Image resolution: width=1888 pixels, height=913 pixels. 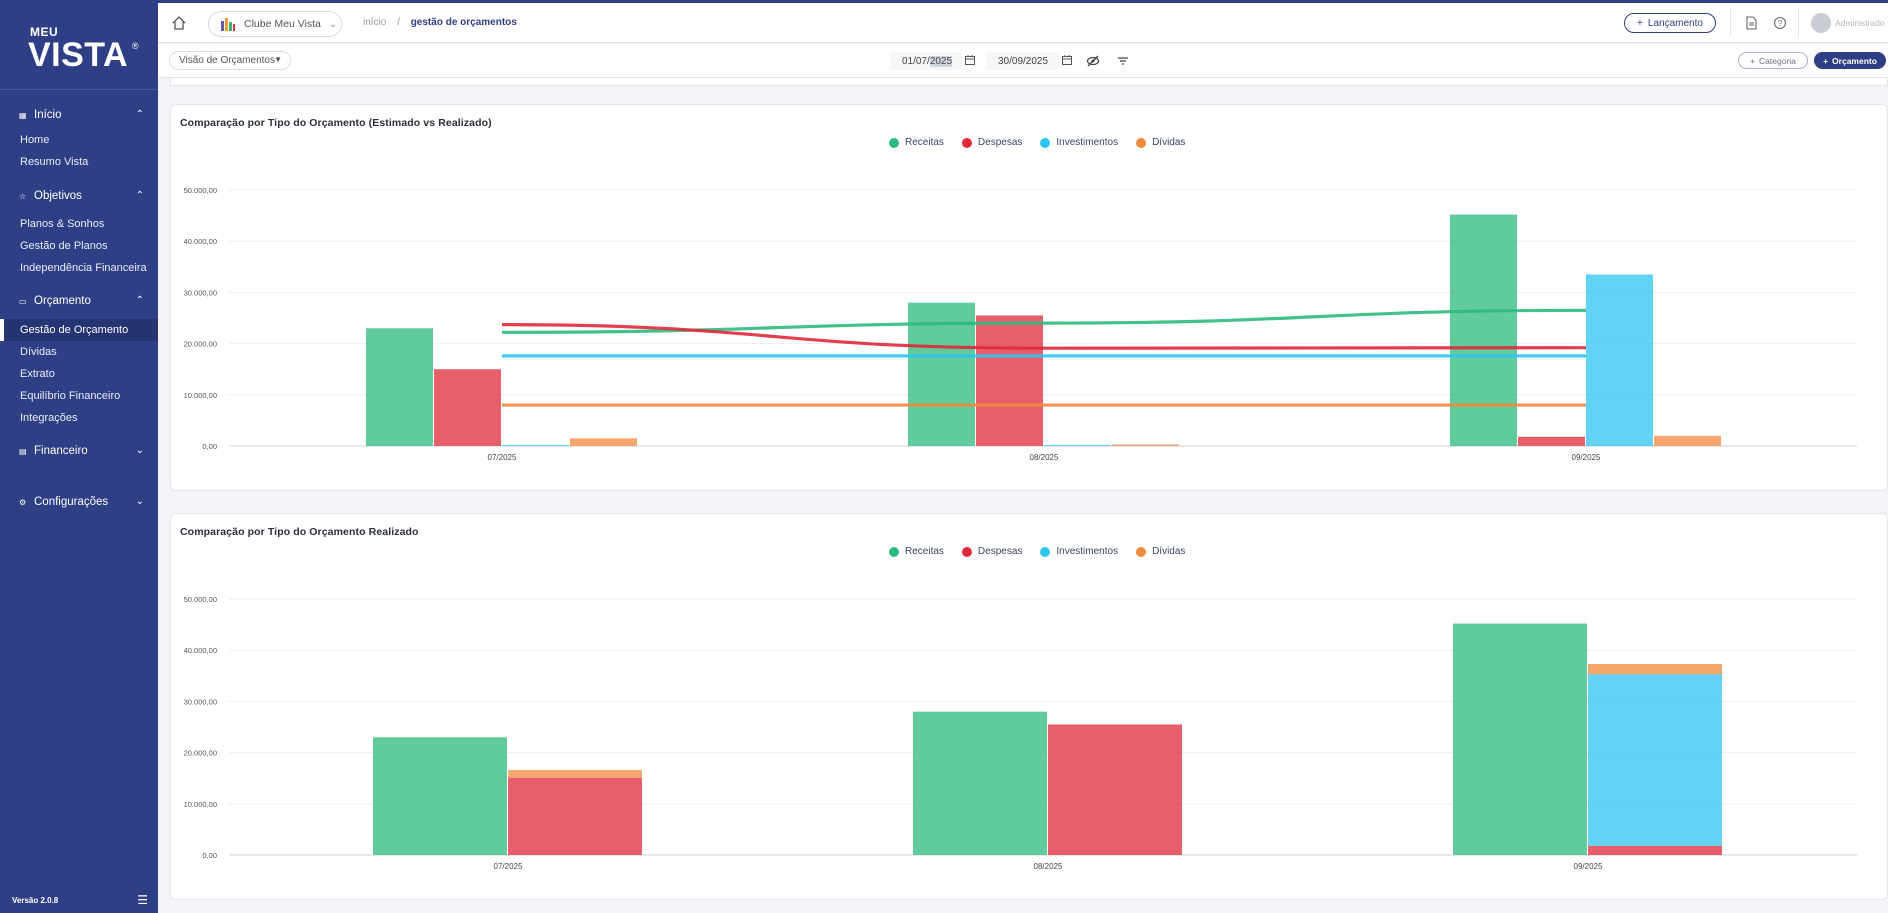 What do you see at coordinates (1780, 23) in the screenshot?
I see `help-icon: ?` at bounding box center [1780, 23].